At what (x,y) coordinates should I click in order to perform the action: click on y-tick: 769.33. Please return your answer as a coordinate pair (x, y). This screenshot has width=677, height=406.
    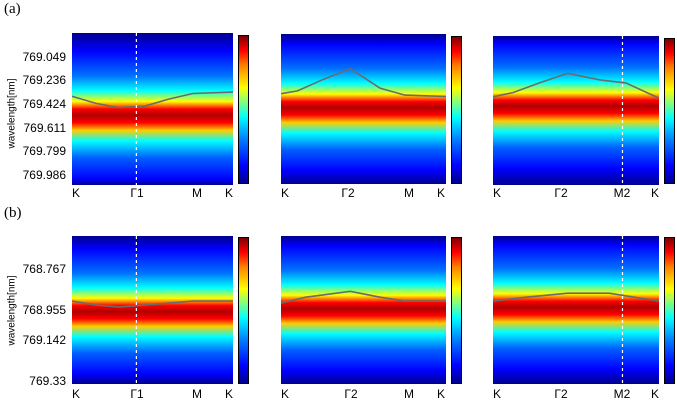
    Looking at the image, I should click on (47, 381).